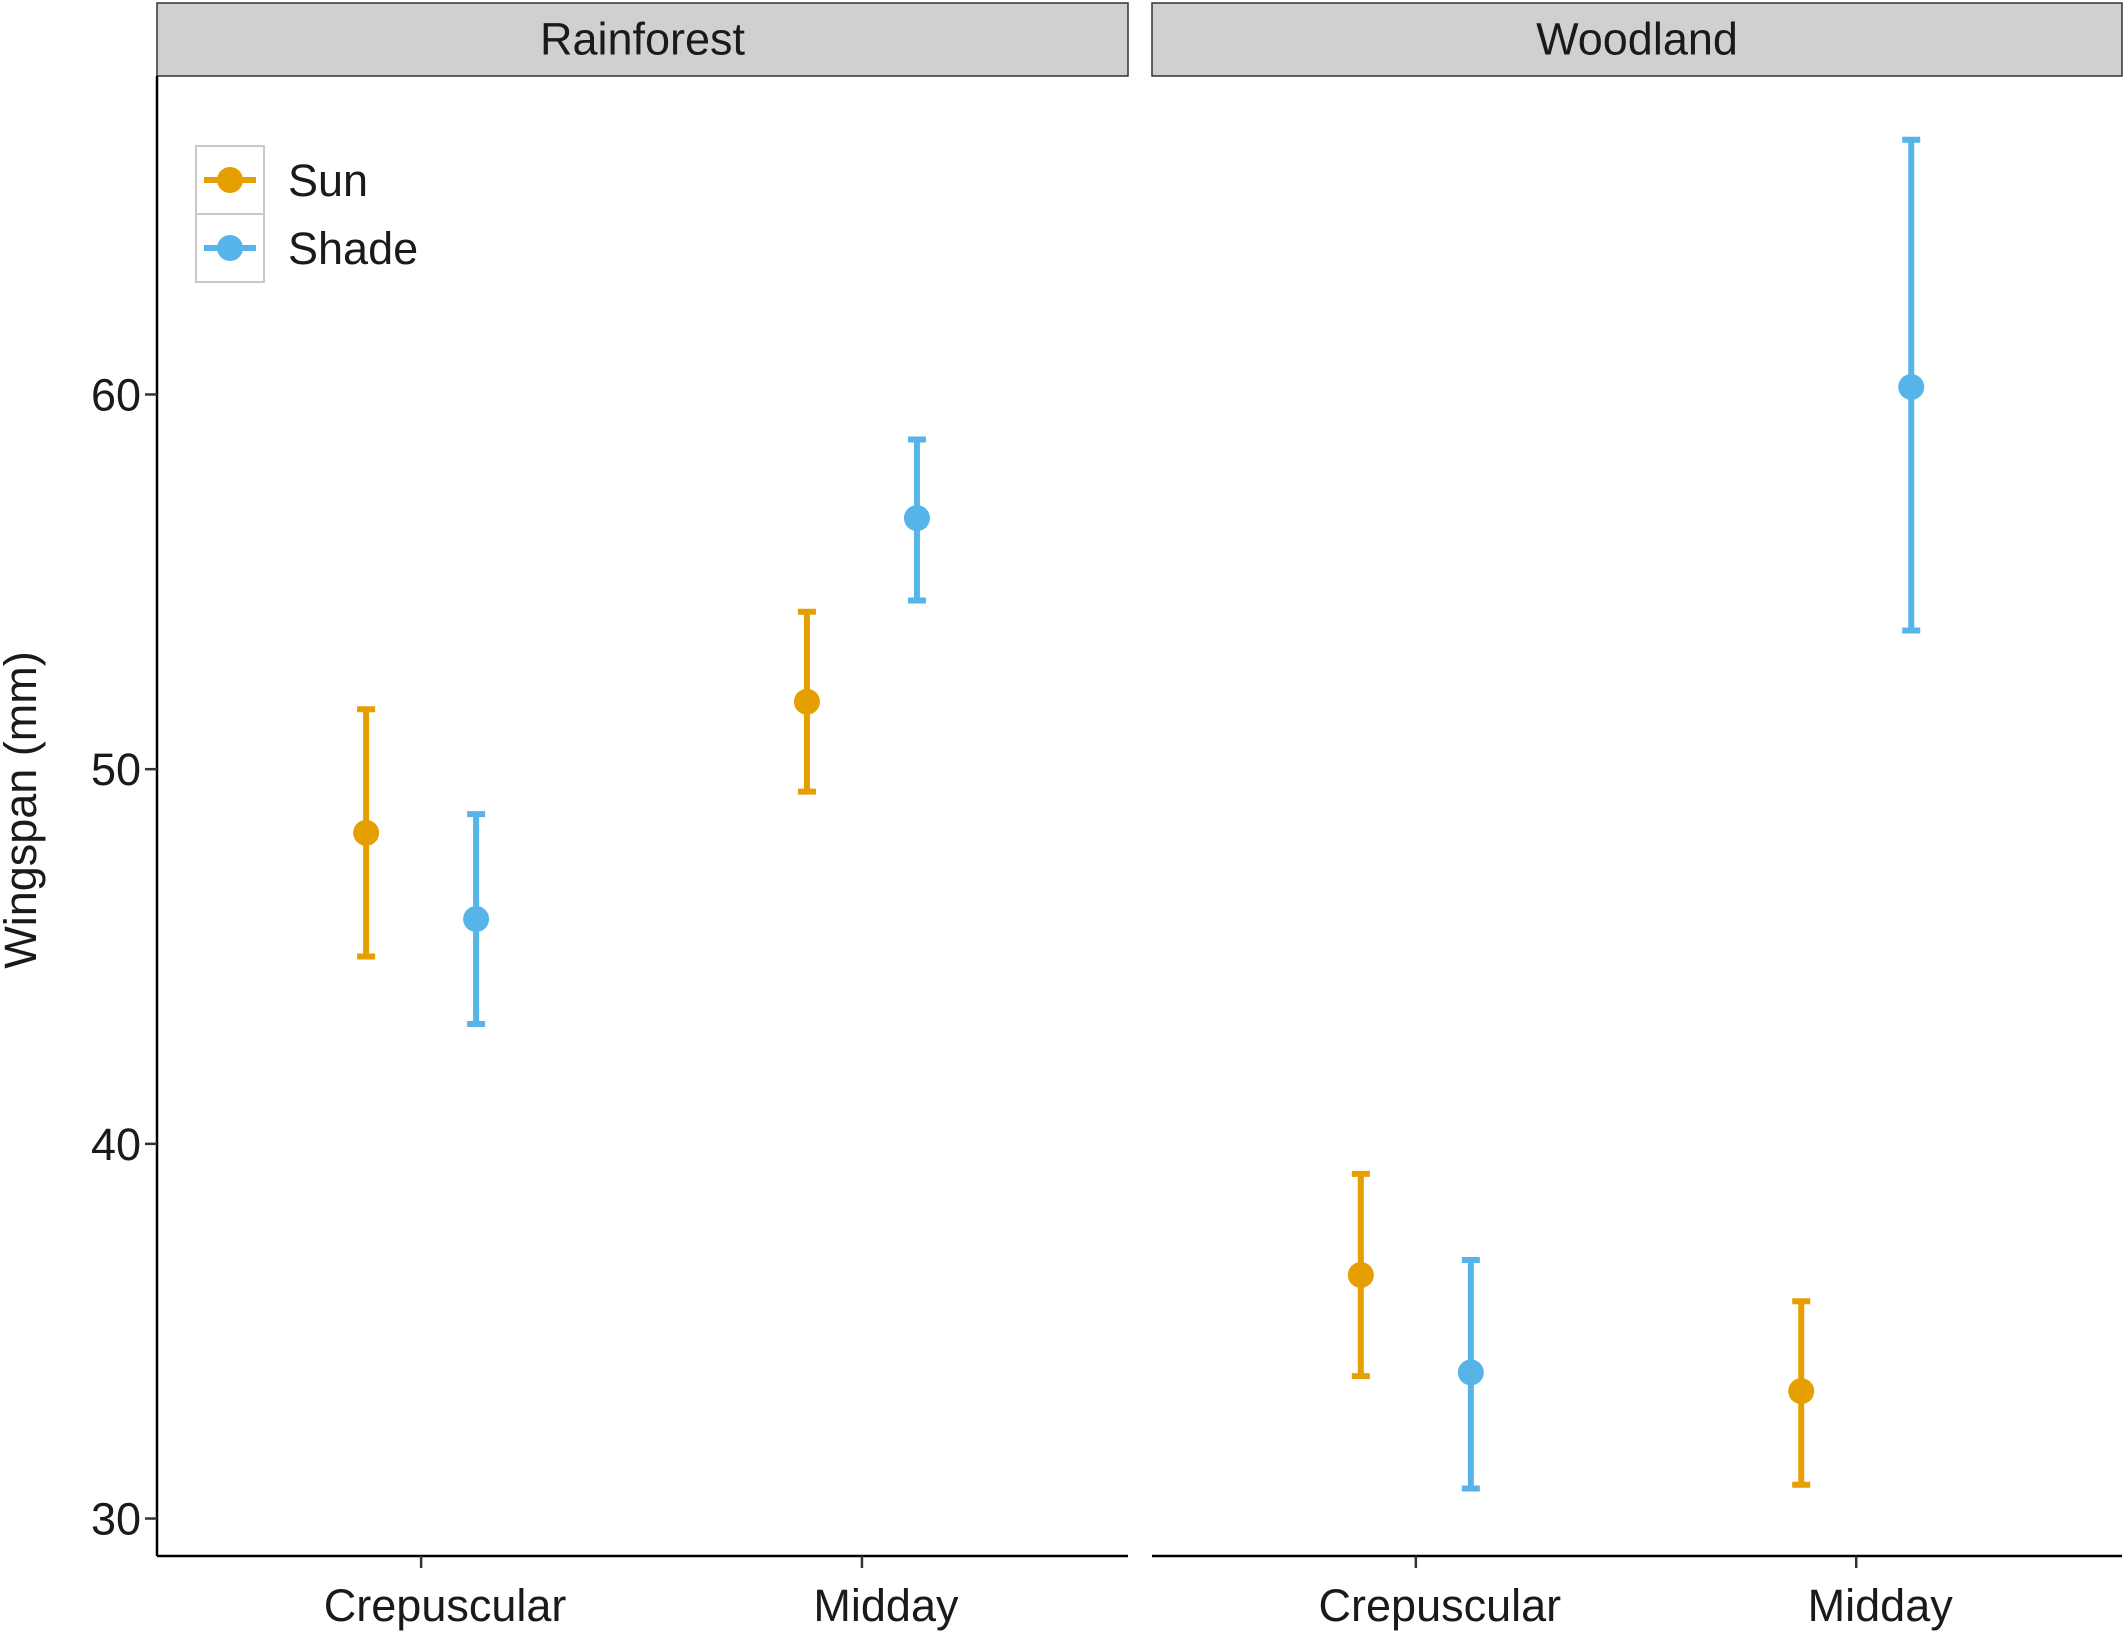 The image size is (2128, 1635). What do you see at coordinates (328, 180) in the screenshot?
I see `legend-label: Sun` at bounding box center [328, 180].